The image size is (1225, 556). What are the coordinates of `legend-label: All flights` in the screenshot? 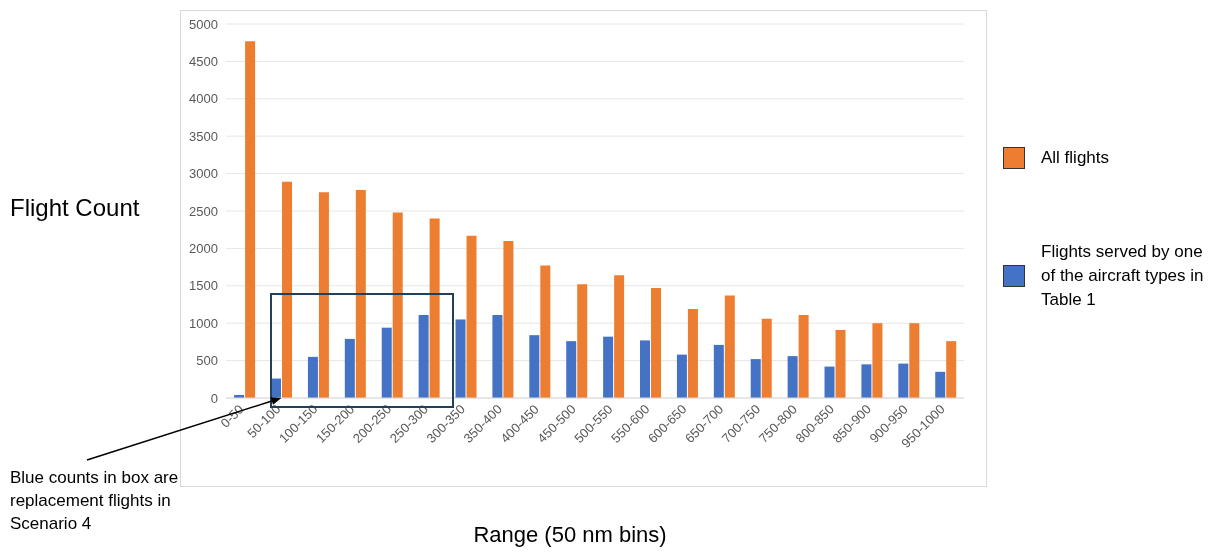 It's located at (1076, 158).